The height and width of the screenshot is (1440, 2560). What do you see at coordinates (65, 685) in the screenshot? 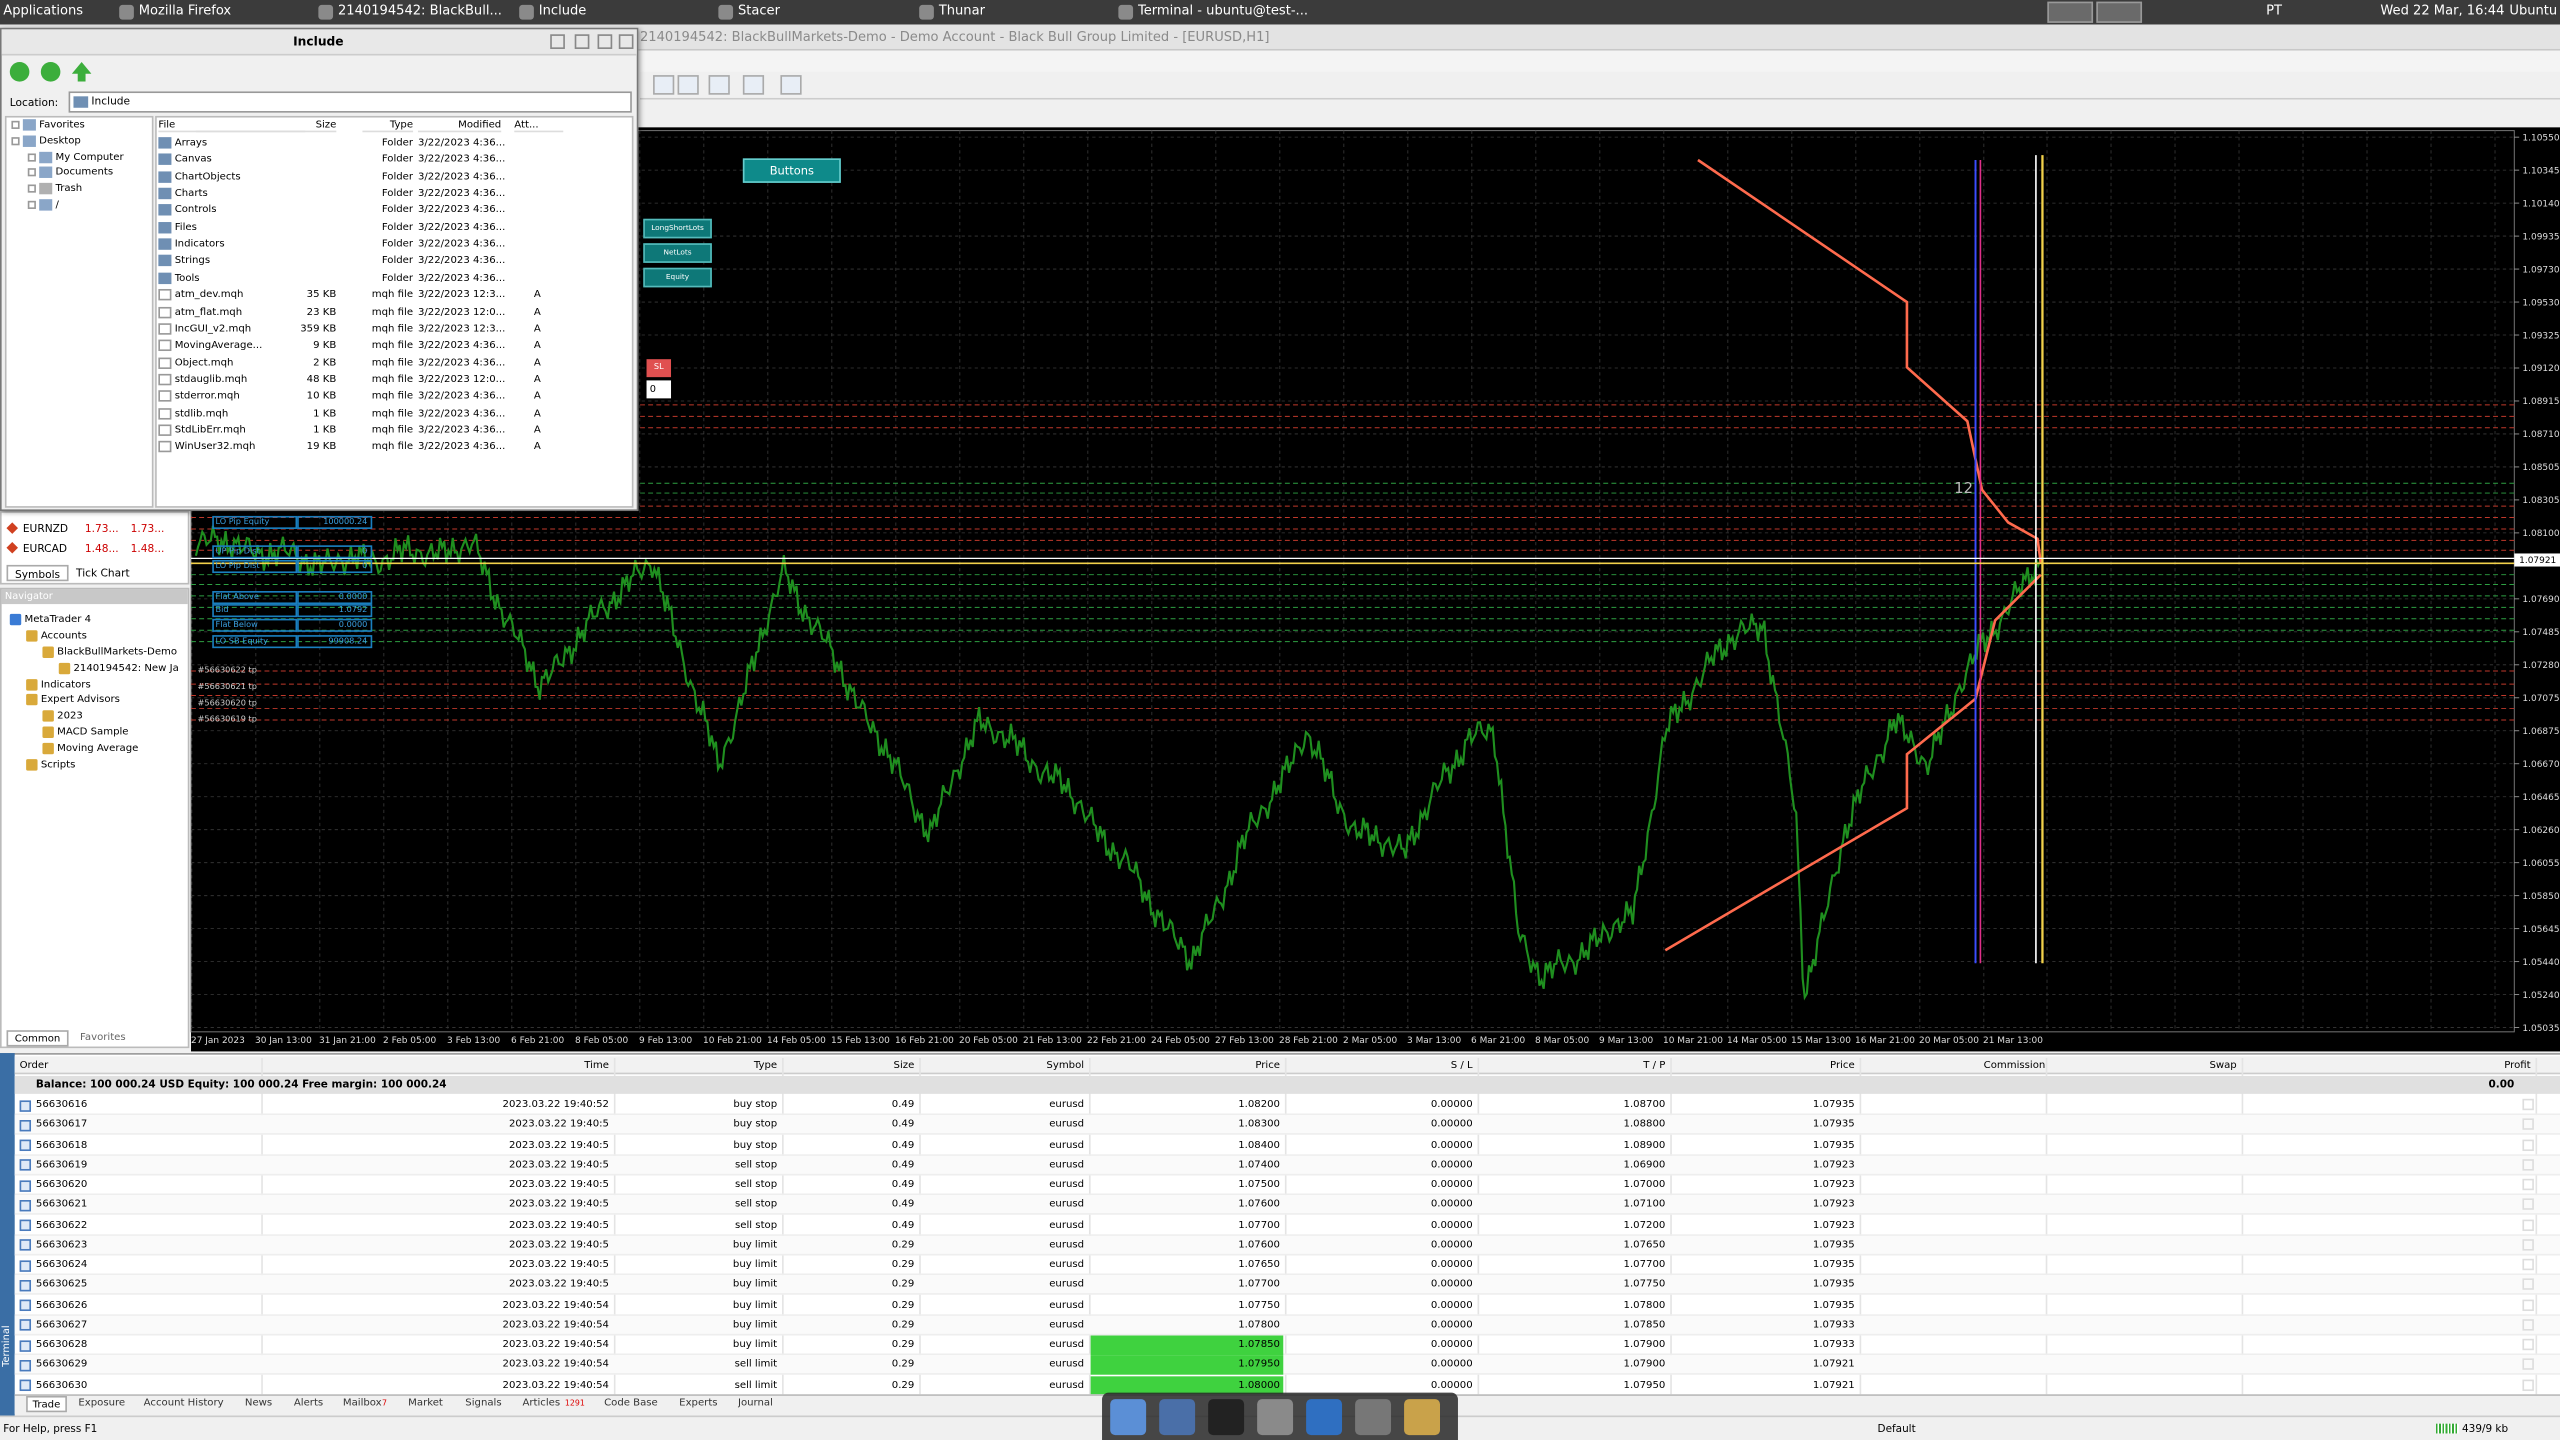
I see `tree-item: Indicators` at bounding box center [65, 685].